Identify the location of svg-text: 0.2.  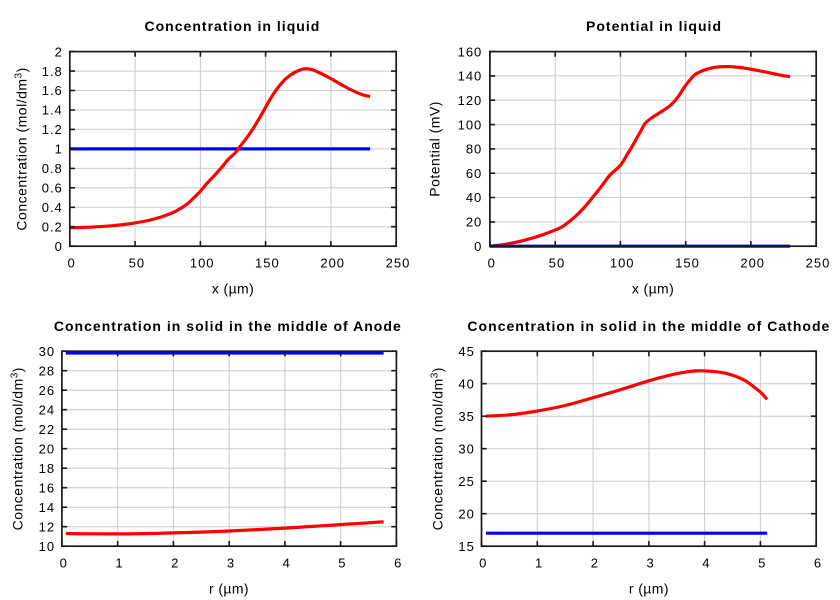
(52, 226).